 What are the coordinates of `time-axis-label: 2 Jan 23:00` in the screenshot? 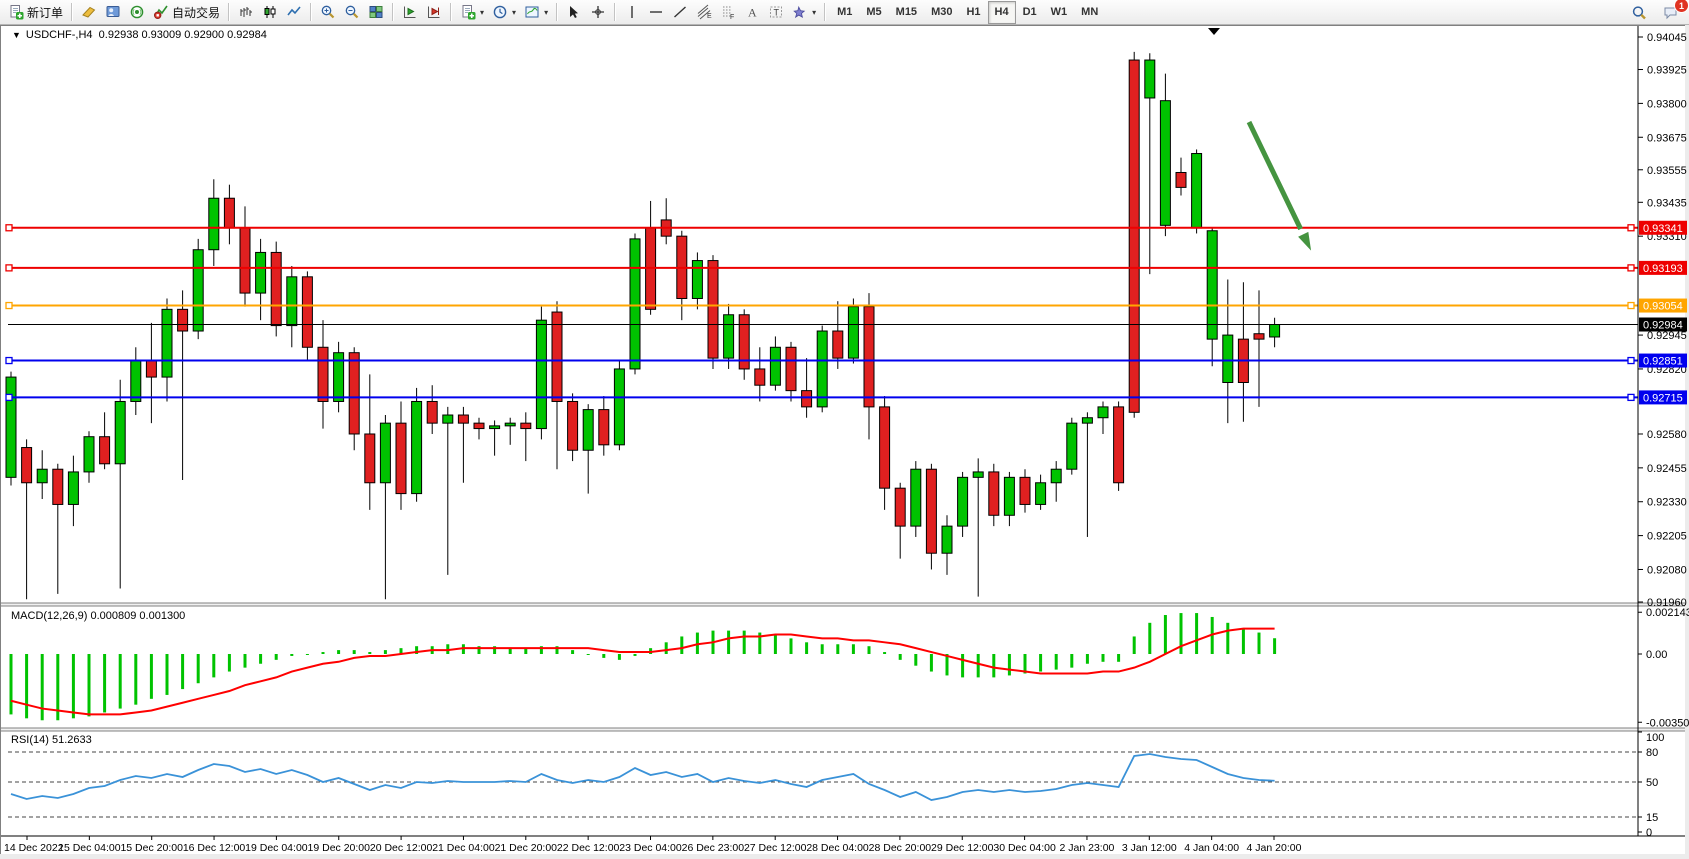 It's located at (1087, 848).